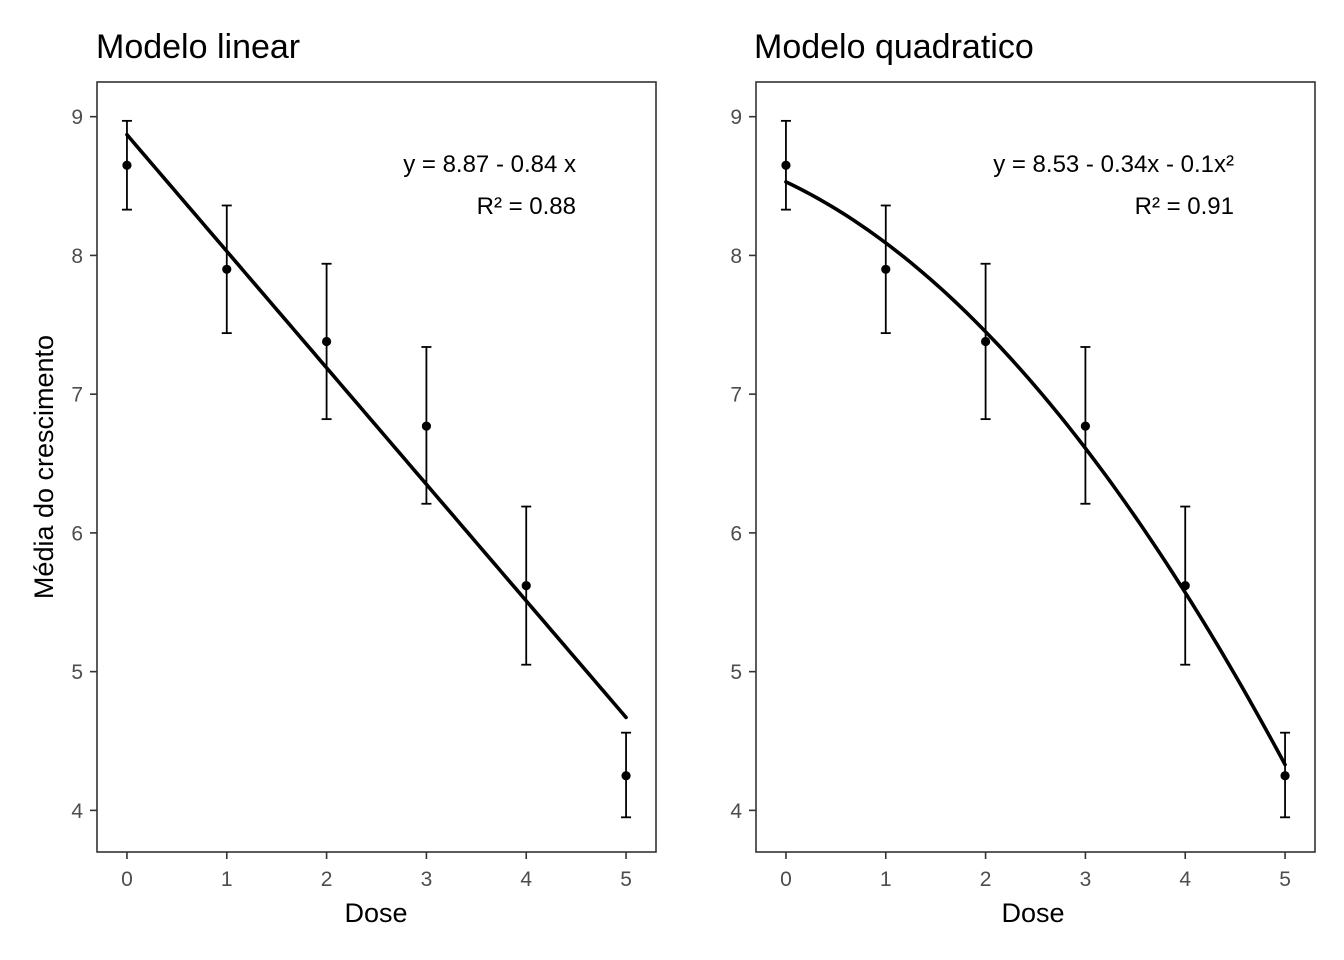 The height and width of the screenshot is (960, 1344). What do you see at coordinates (198, 47) in the screenshot?
I see `panel-title: Modelo linear` at bounding box center [198, 47].